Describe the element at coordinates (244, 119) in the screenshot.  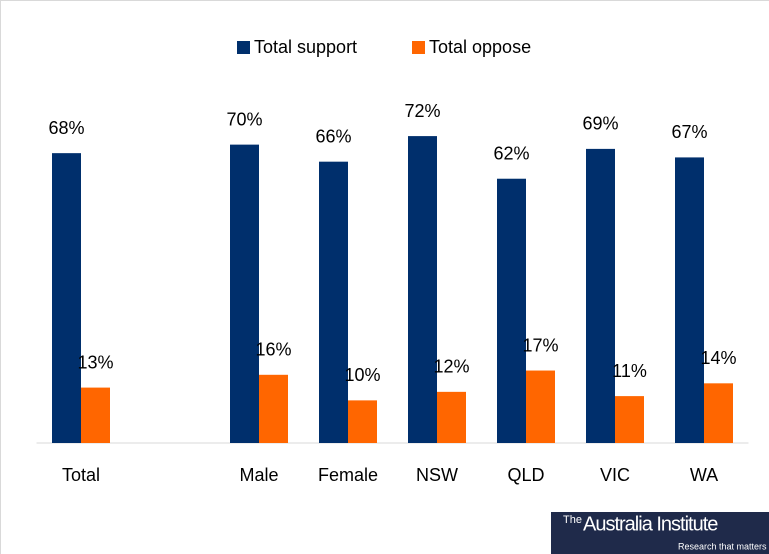
I see `value-label: 70%` at that location.